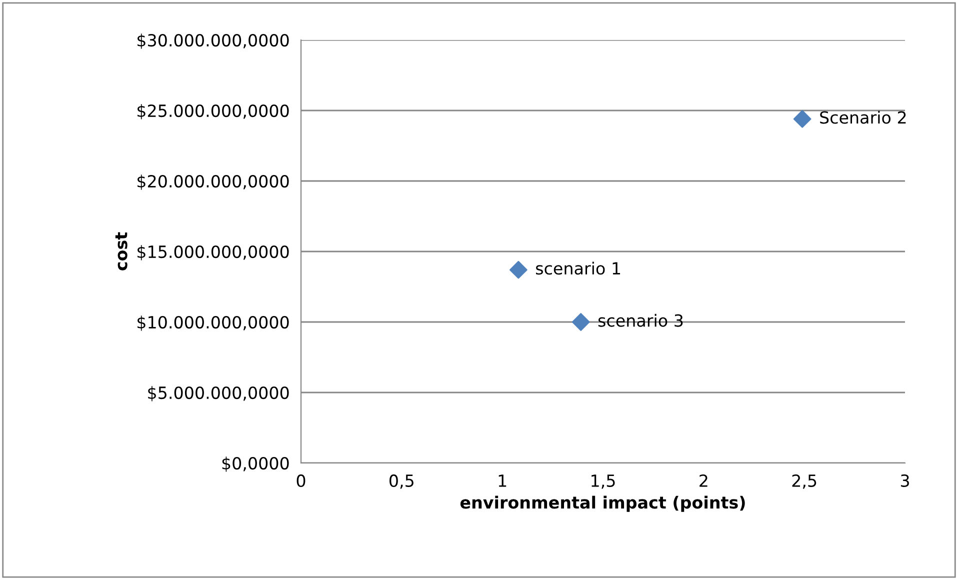 This screenshot has width=958, height=580. Describe the element at coordinates (502, 480) in the screenshot. I see `x-tick-label: 1` at that location.